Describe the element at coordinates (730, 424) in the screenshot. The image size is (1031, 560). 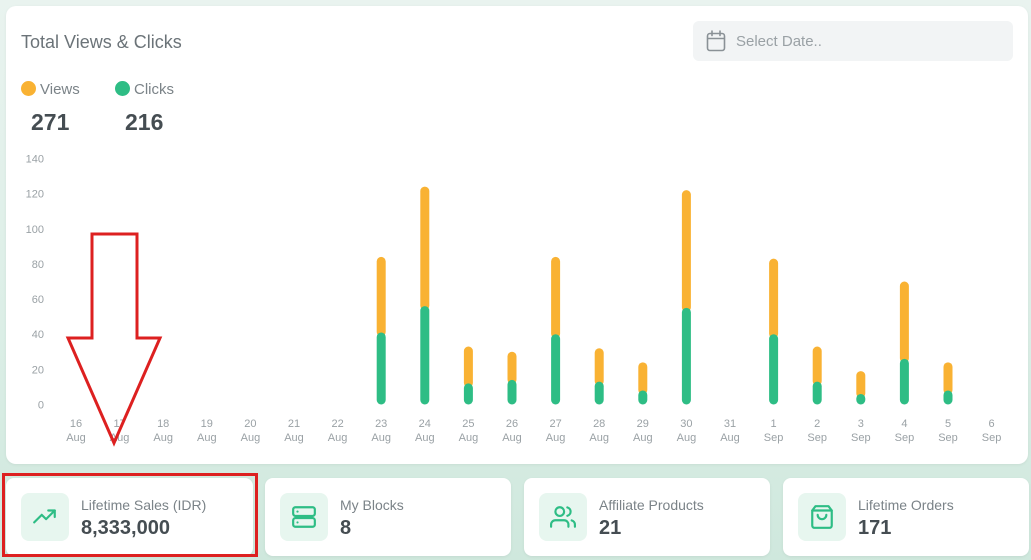
I see `x-tick-day: 31` at that location.